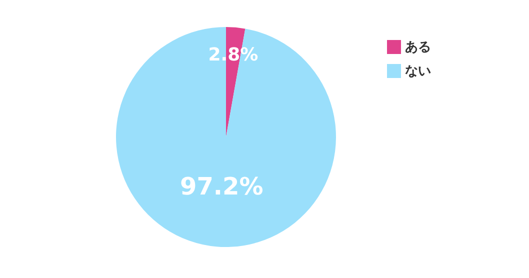 The width and height of the screenshot is (529, 278). Describe the element at coordinates (222, 186) in the screenshot. I see `data-label: 97.2%` at that location.